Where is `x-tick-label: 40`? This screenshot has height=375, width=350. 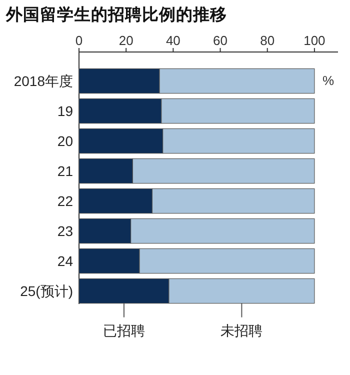
x-tick-label: 40 is located at coordinates (173, 40).